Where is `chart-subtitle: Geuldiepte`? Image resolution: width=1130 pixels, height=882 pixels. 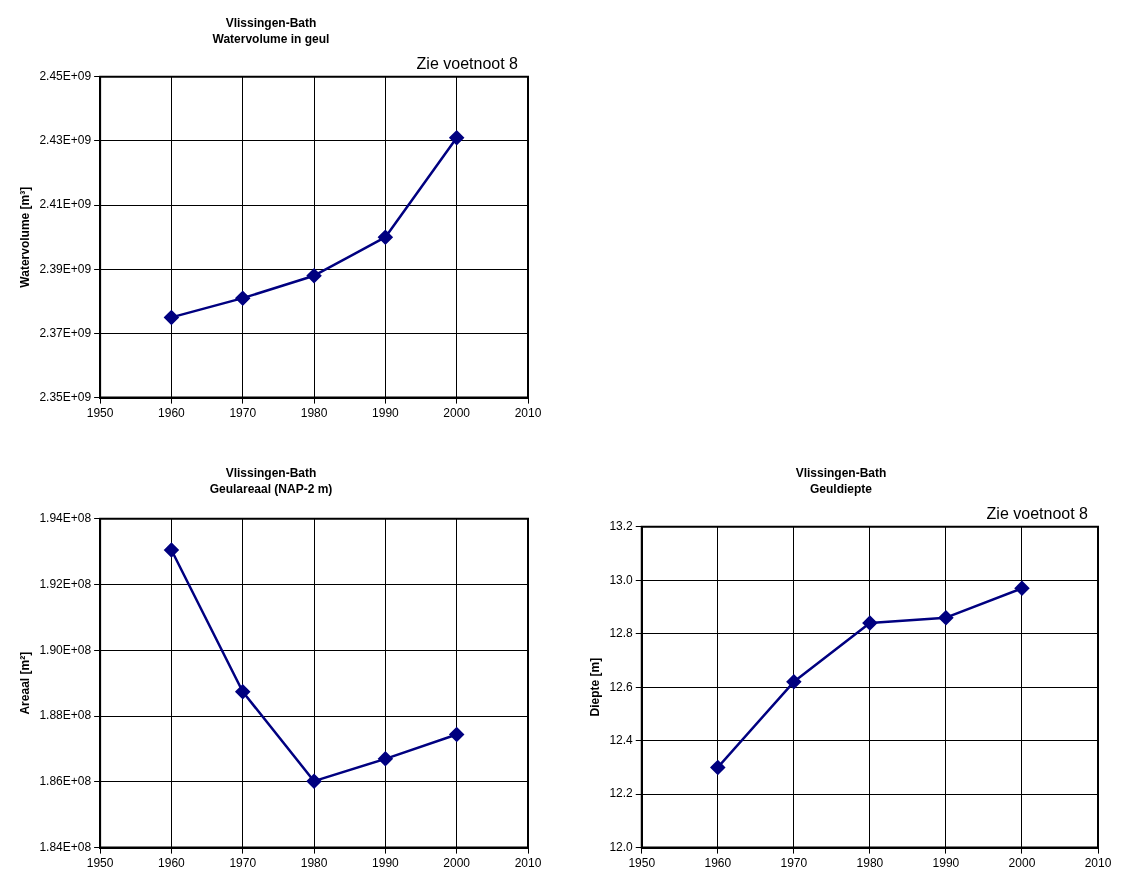
chart-subtitle: Geuldiepte is located at coordinates (841, 488).